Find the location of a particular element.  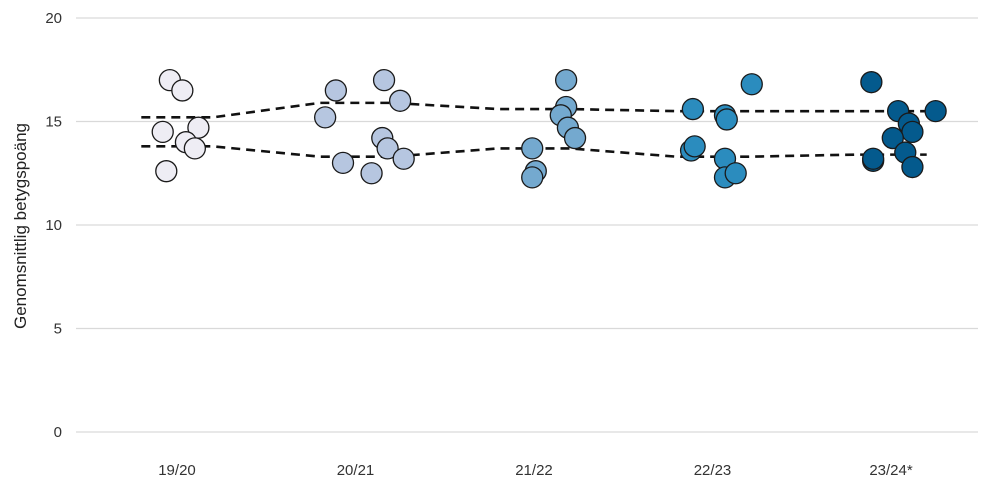

x-tick-label: 19/20 is located at coordinates (177, 470).